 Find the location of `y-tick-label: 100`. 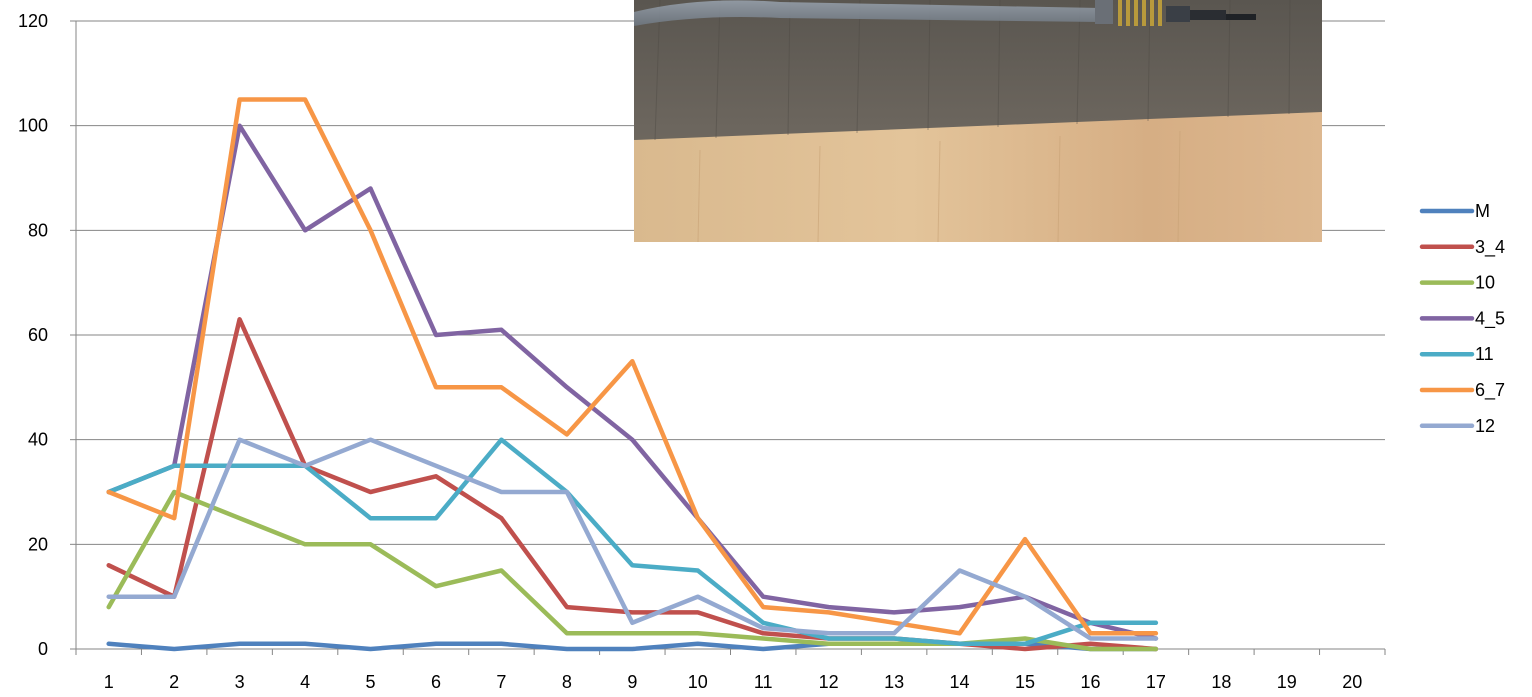

y-tick-label: 100 is located at coordinates (33, 126).